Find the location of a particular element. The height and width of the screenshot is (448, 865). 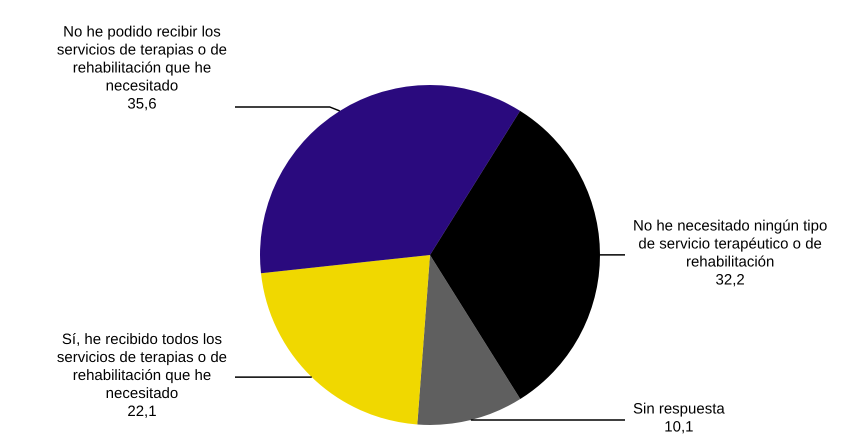

data-label: 35,6 is located at coordinates (142, 104).